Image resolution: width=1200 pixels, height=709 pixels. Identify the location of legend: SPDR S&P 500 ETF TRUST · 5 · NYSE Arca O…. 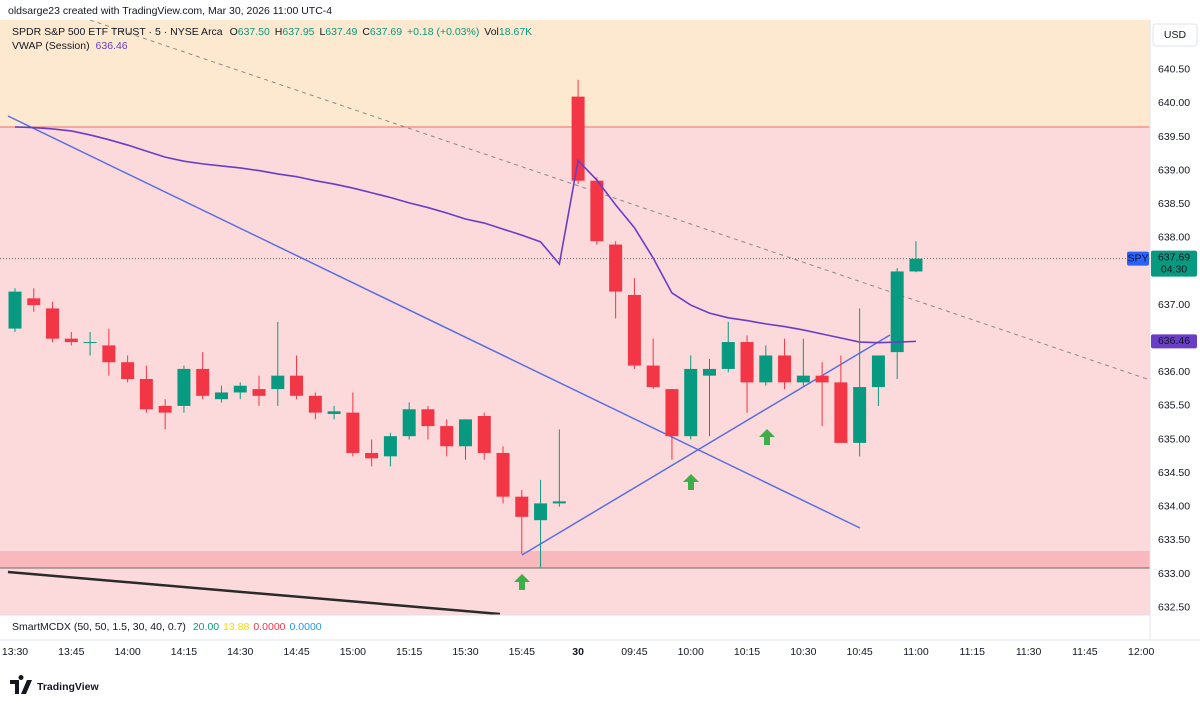
(272, 32).